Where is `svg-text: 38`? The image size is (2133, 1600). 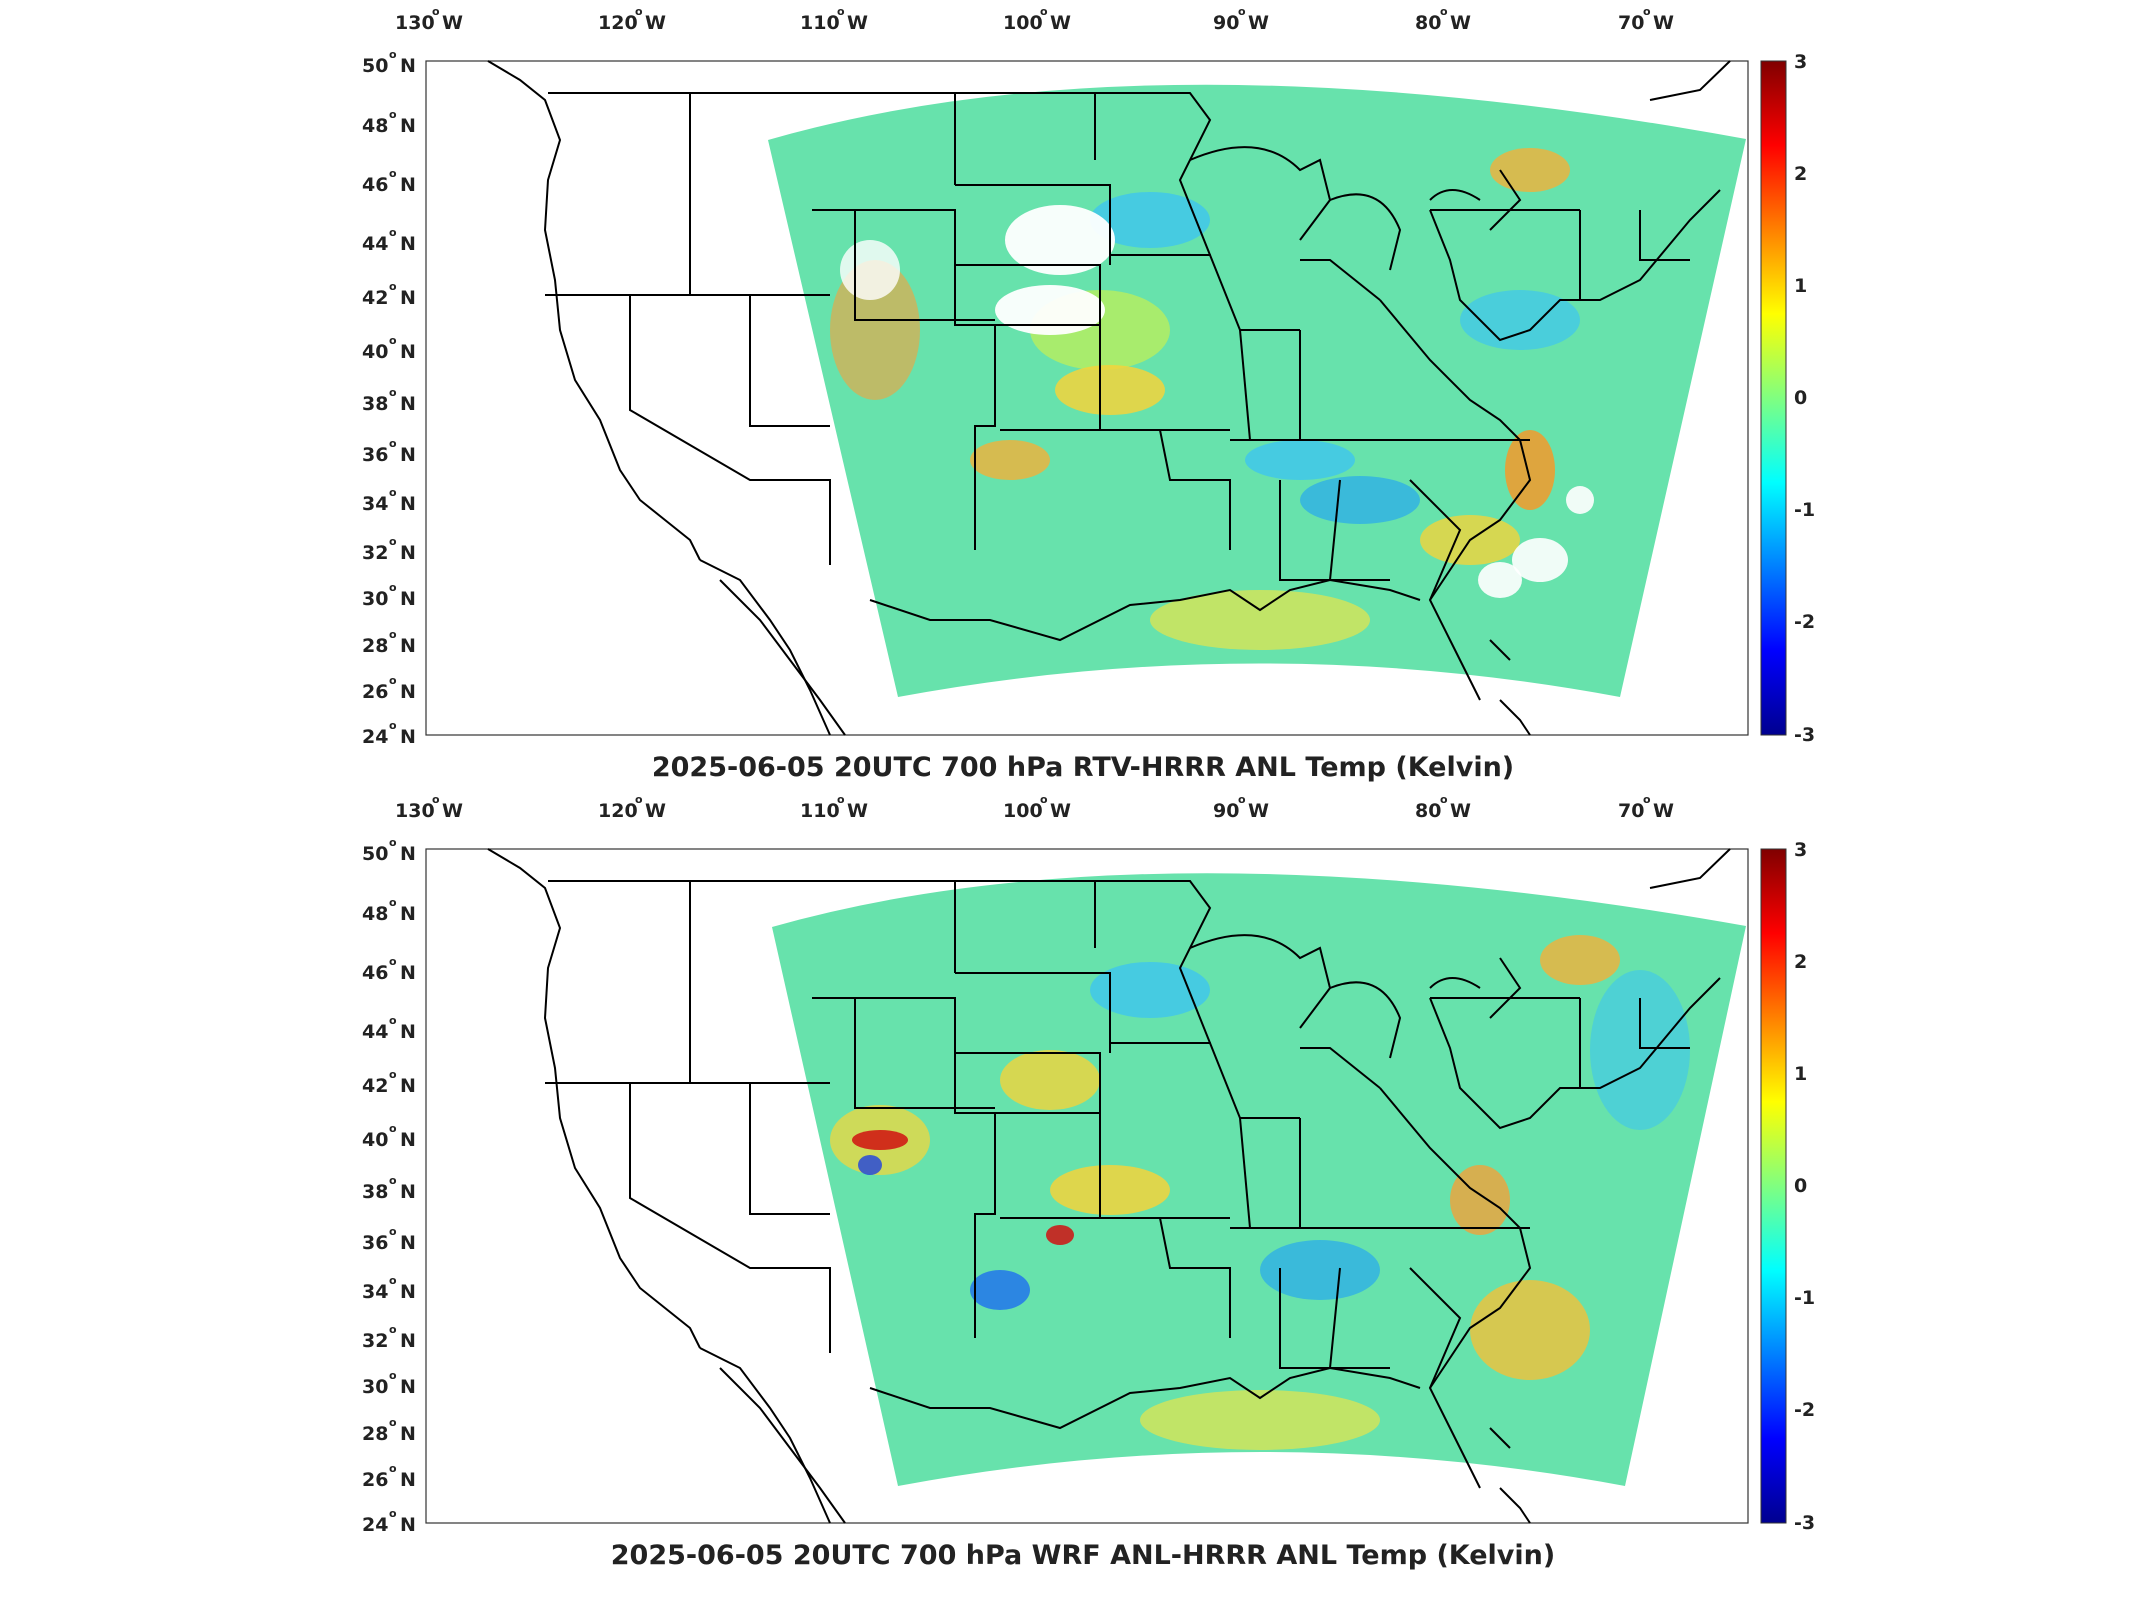
svg-text: 38 is located at coordinates (375, 404).